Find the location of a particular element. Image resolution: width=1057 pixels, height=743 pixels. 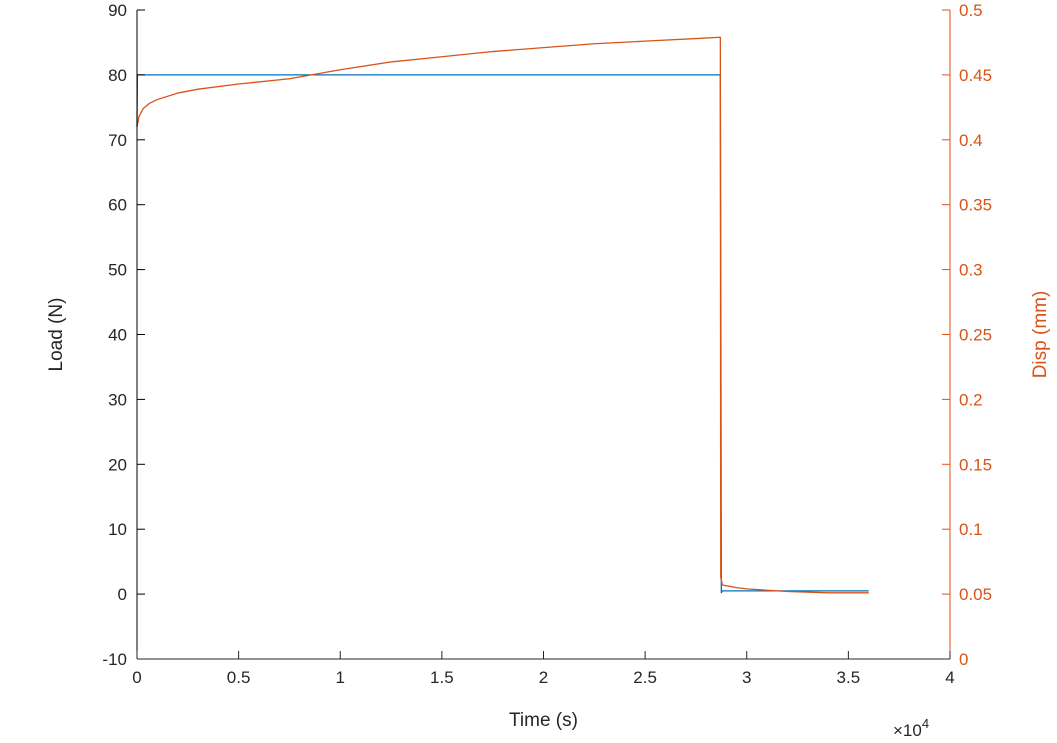

right-tick-label: 0.3 is located at coordinates (971, 270).